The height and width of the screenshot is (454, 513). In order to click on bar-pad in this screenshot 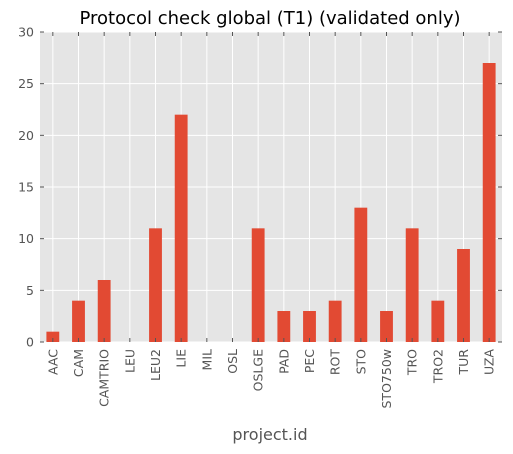, I will do `click(284, 326)`.